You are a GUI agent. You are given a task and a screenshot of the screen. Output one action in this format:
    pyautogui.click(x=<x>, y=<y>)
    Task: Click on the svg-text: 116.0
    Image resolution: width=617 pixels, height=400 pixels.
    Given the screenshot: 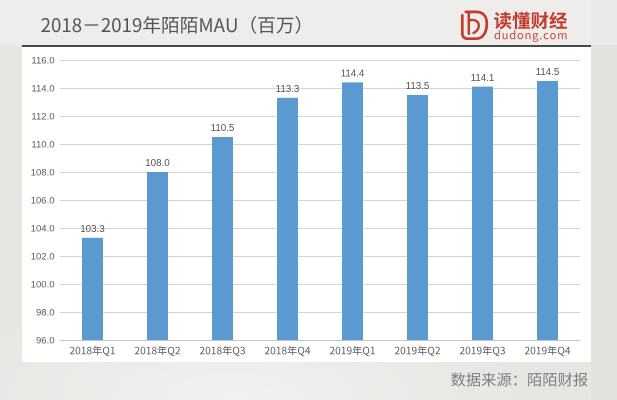 What is the action you would take?
    pyautogui.click(x=42, y=61)
    